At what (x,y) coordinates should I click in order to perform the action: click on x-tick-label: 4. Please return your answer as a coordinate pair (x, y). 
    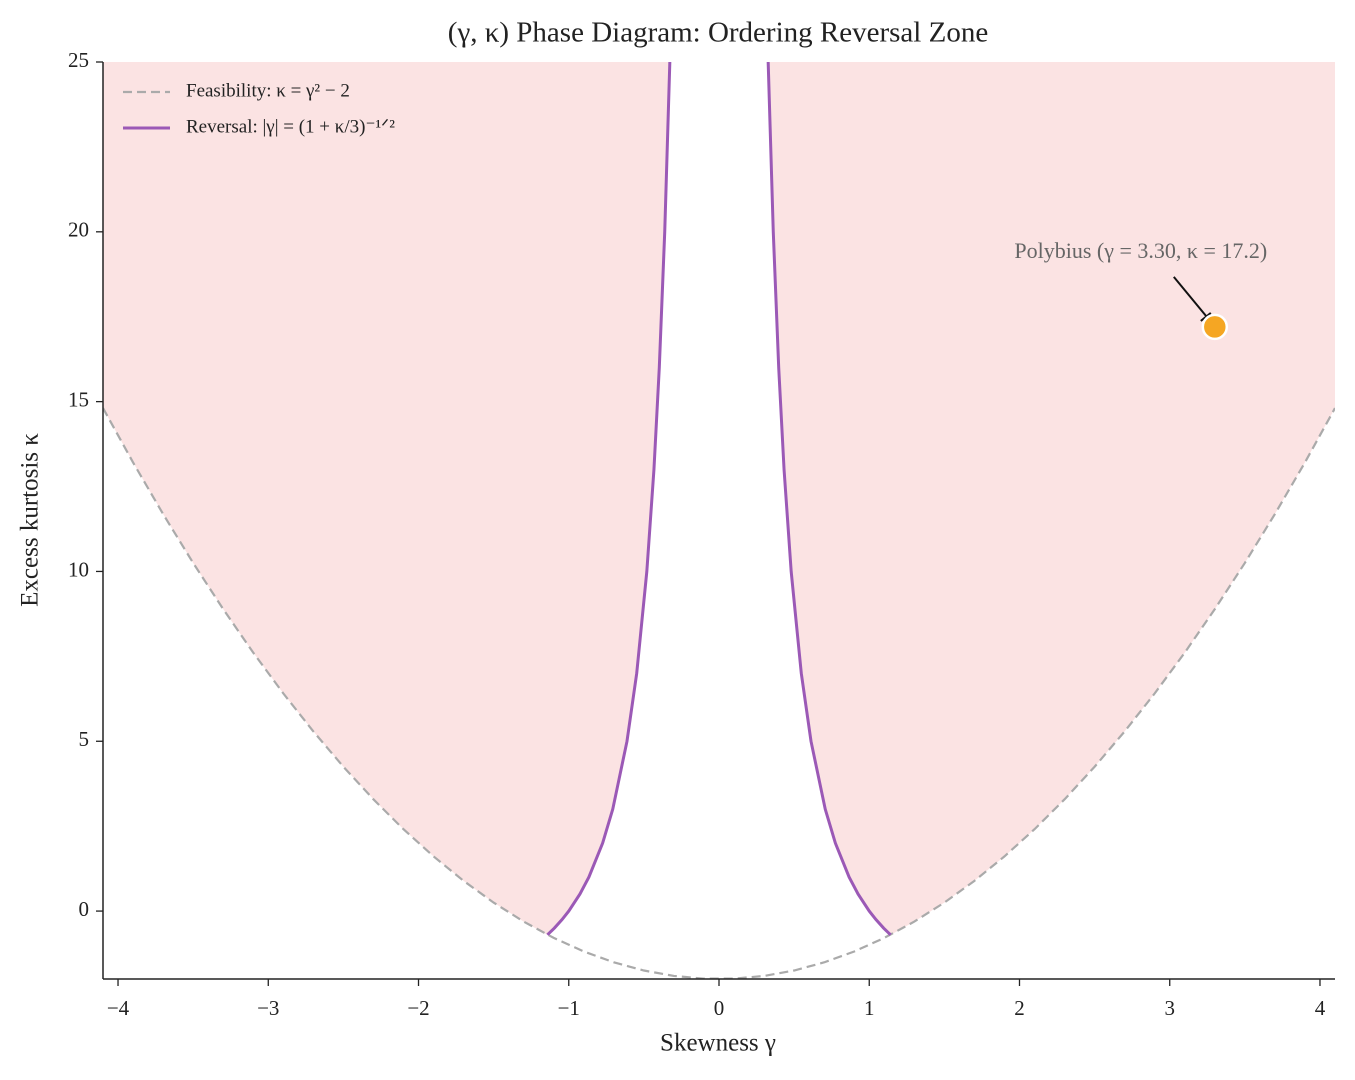
    Looking at the image, I should click on (1320, 1008).